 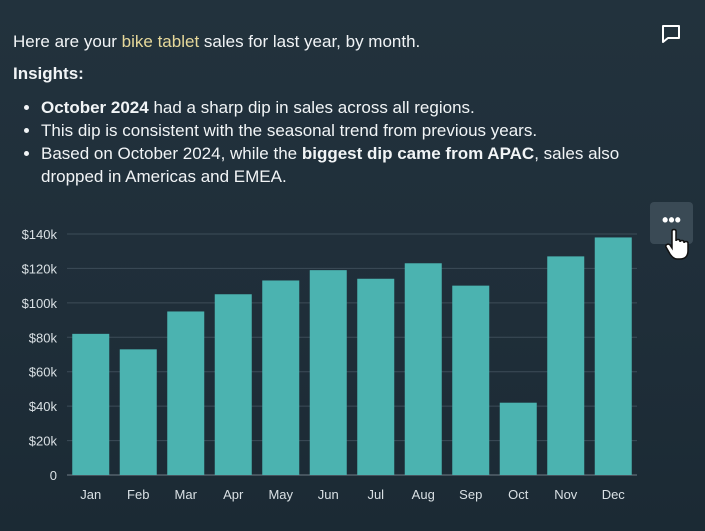 I want to click on x-tick-label: Apr, so click(x=233, y=494).